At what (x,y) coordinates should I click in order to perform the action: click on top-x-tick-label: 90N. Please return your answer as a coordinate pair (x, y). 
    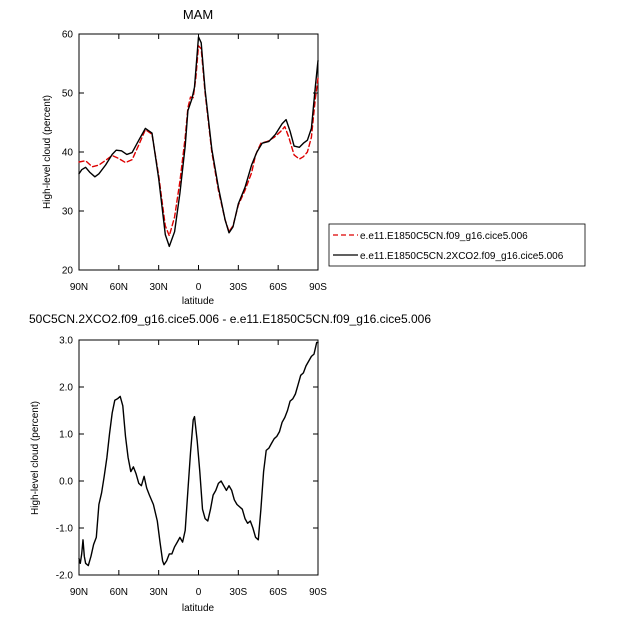
    Looking at the image, I should click on (79, 287).